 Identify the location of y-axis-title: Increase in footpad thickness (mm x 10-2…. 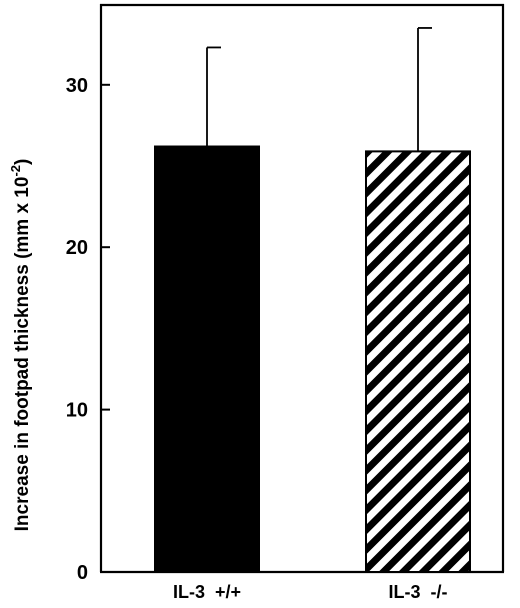
(20, 345).